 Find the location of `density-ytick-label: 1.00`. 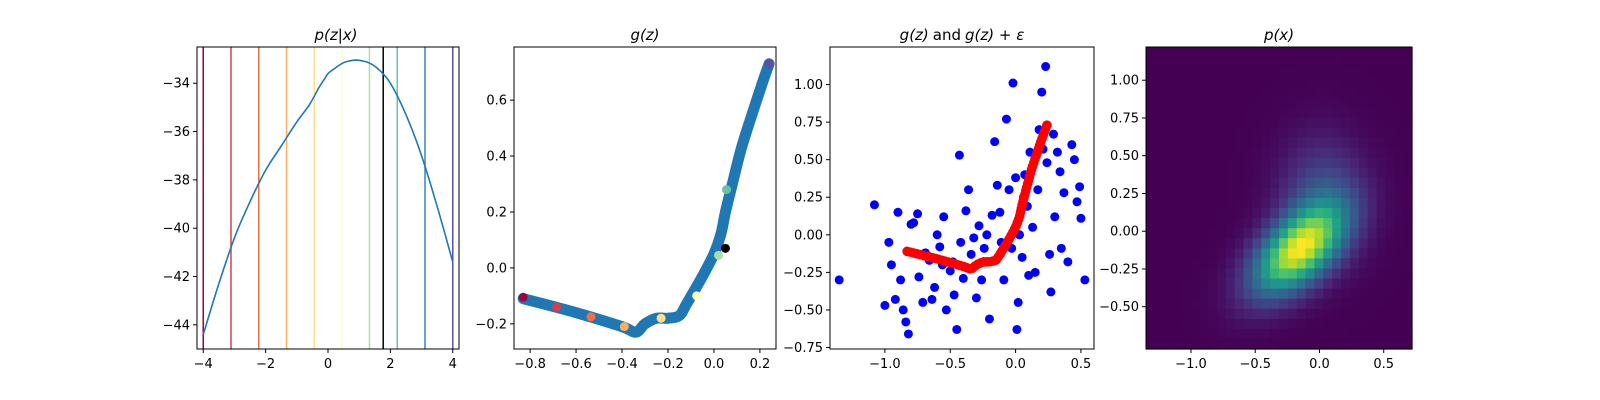

density-ytick-label: 1.00 is located at coordinates (1124, 81).